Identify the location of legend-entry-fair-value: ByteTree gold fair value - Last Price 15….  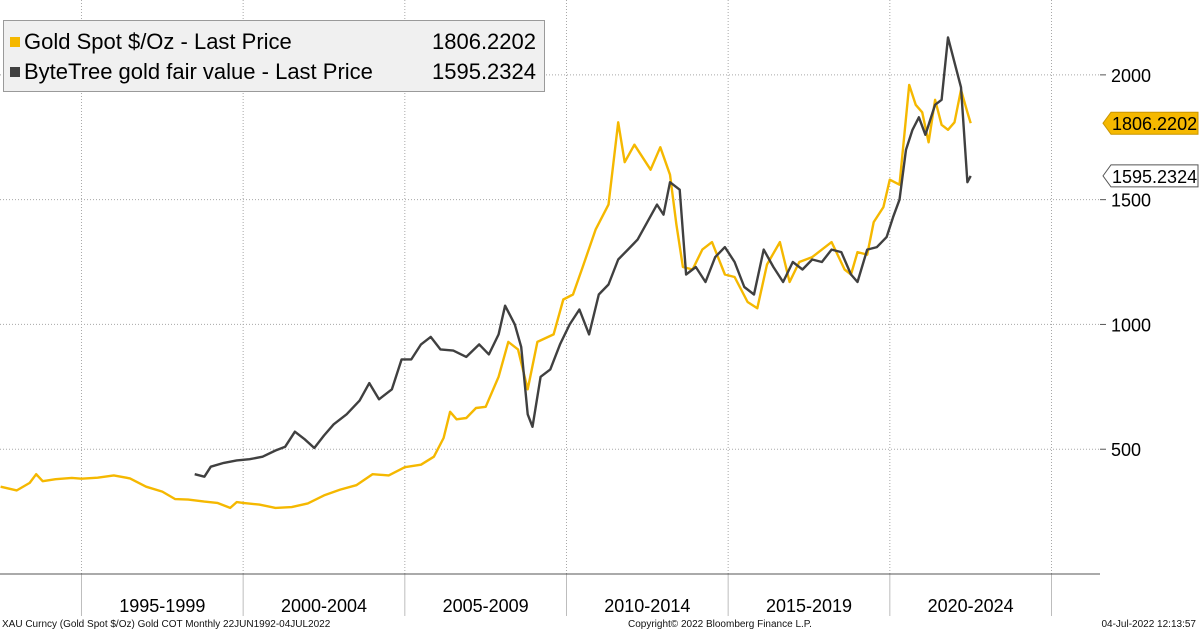
(273, 72).